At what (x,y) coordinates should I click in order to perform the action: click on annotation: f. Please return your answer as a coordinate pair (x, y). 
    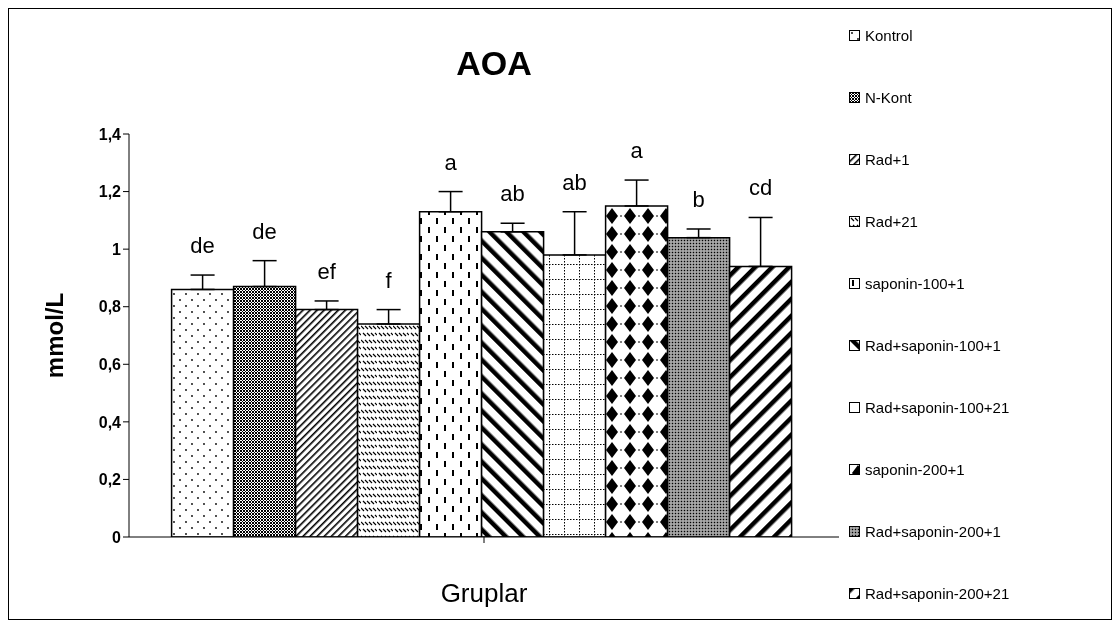
    Looking at the image, I should click on (389, 280).